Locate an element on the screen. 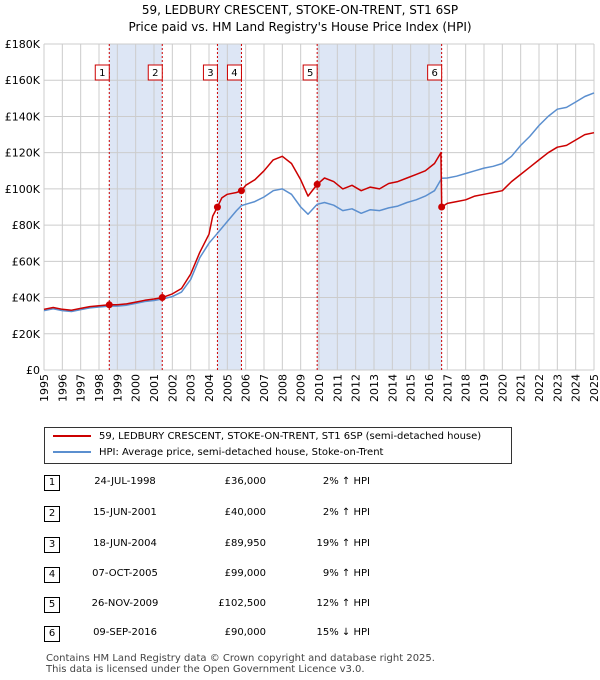 This screenshot has width=600, height=680. sale-label-5: 5 is located at coordinates (310, 73).